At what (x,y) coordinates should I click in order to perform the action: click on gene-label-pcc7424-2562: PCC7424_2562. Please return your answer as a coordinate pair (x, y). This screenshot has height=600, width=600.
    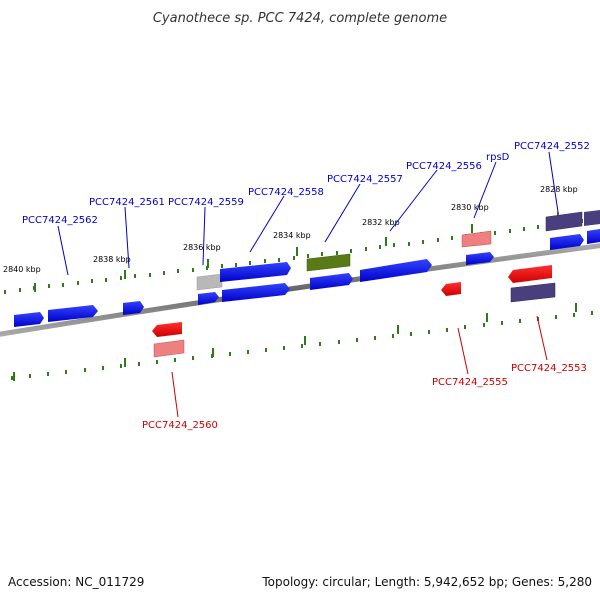
    Looking at the image, I should click on (60, 220).